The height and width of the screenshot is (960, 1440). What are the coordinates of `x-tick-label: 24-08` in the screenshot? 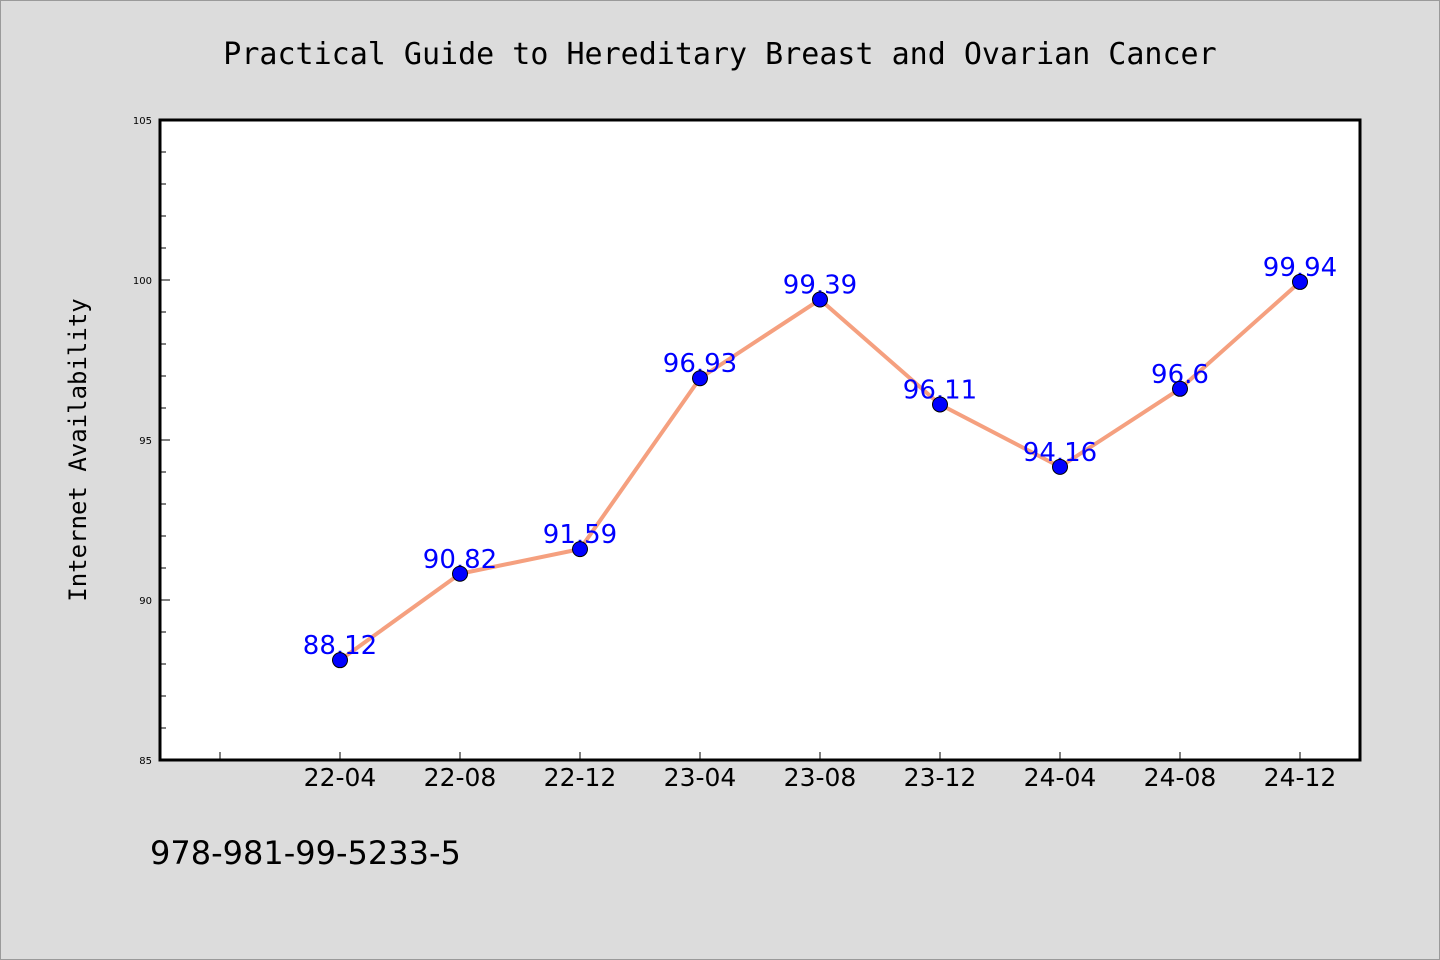 It's located at (1180, 777).